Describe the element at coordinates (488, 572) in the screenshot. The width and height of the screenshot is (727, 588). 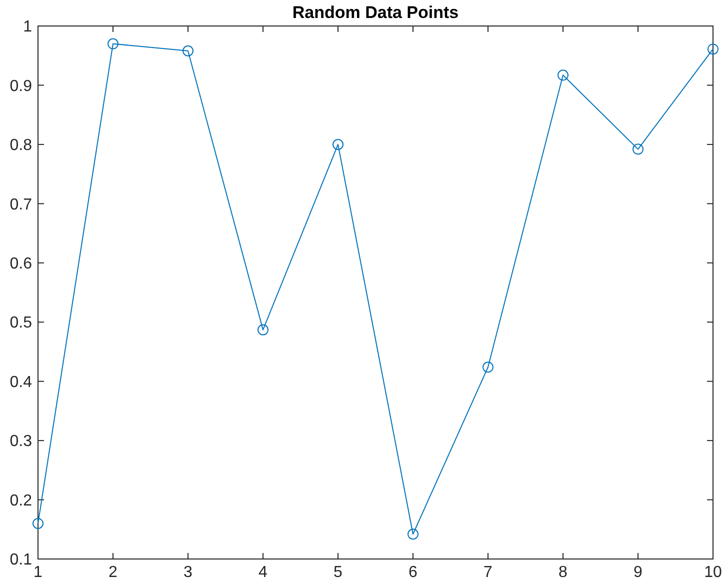
I see `x-tick-label: 7` at that location.